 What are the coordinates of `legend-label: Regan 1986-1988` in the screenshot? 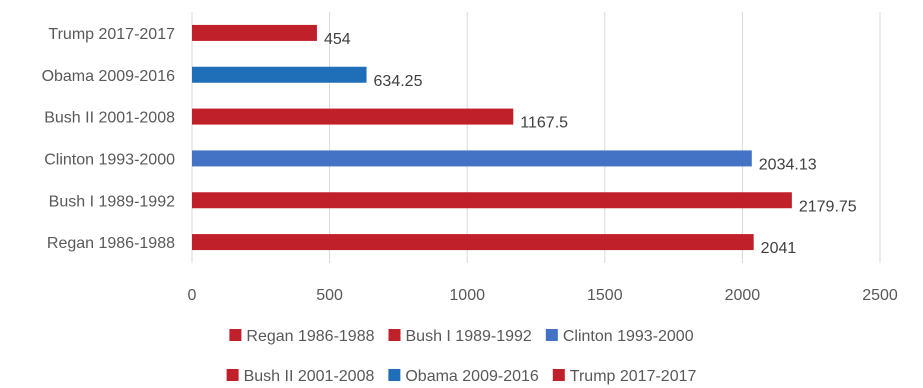 It's located at (310, 336).